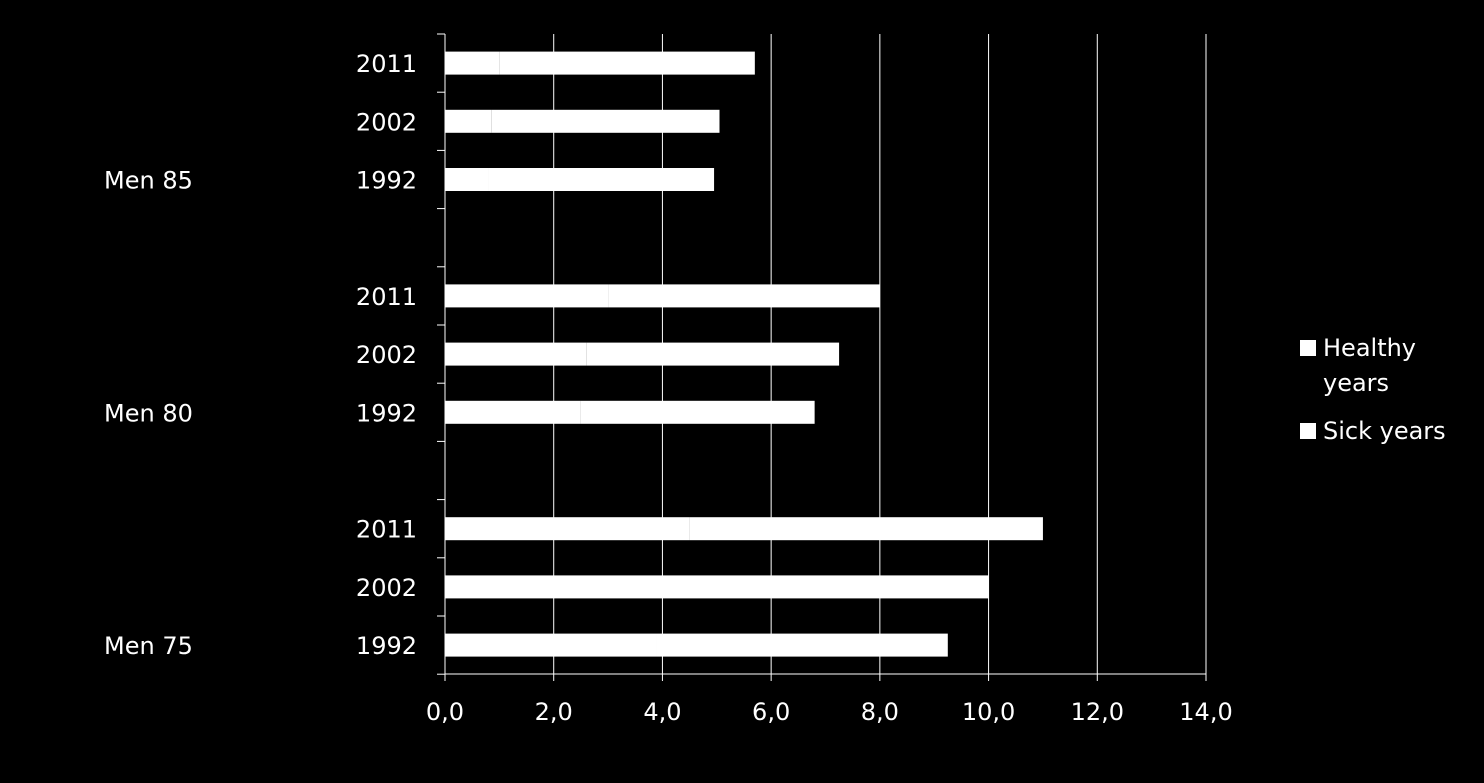 This screenshot has width=1484, height=783. I want to click on legend: Healthy years Sick years, so click(1373, 389).